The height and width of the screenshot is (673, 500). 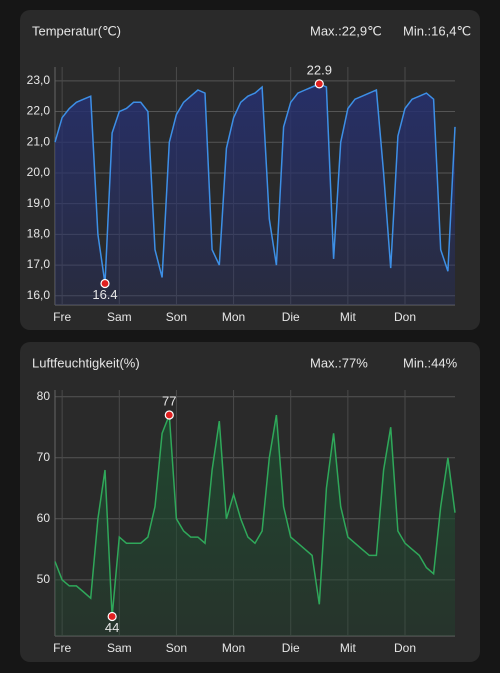 I want to click on y-tick-label: 80, so click(x=44, y=396).